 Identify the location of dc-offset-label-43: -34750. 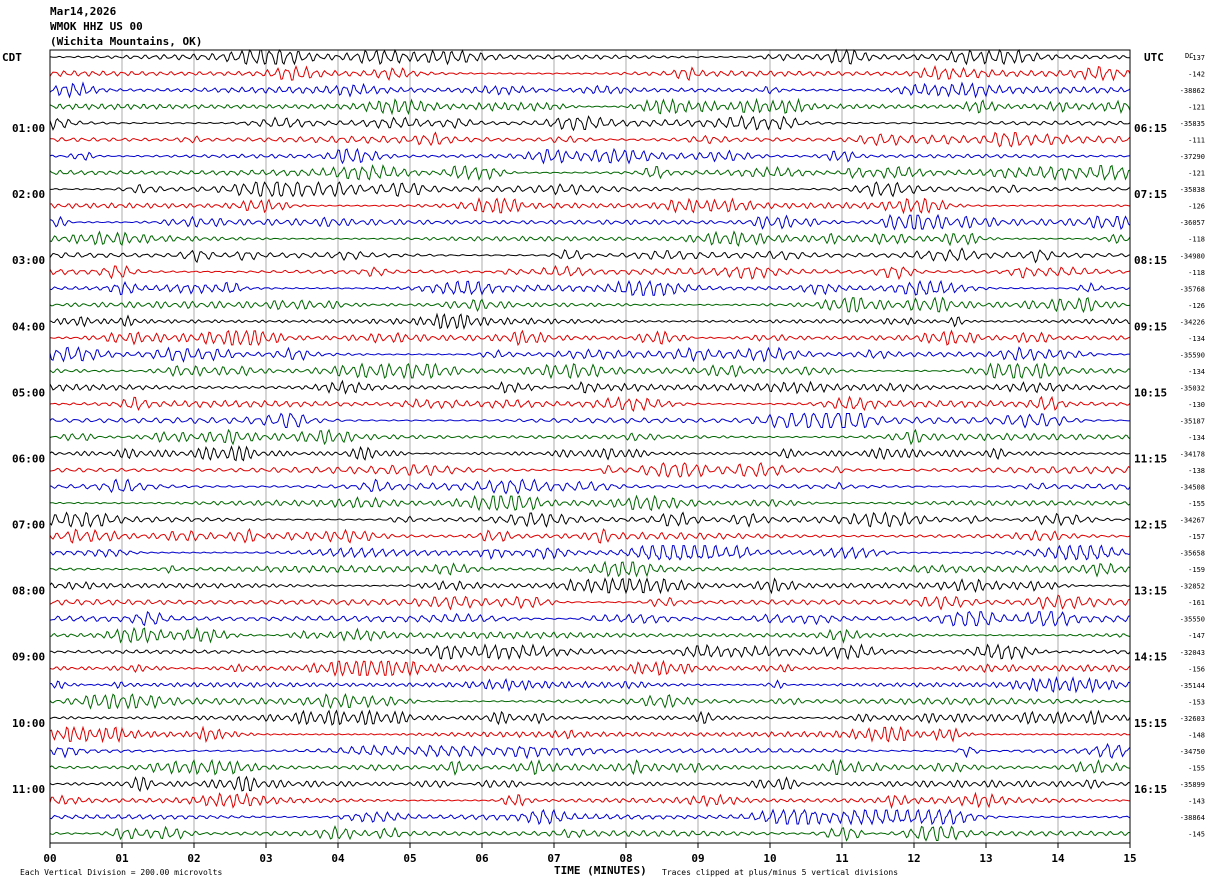
(1192, 752).